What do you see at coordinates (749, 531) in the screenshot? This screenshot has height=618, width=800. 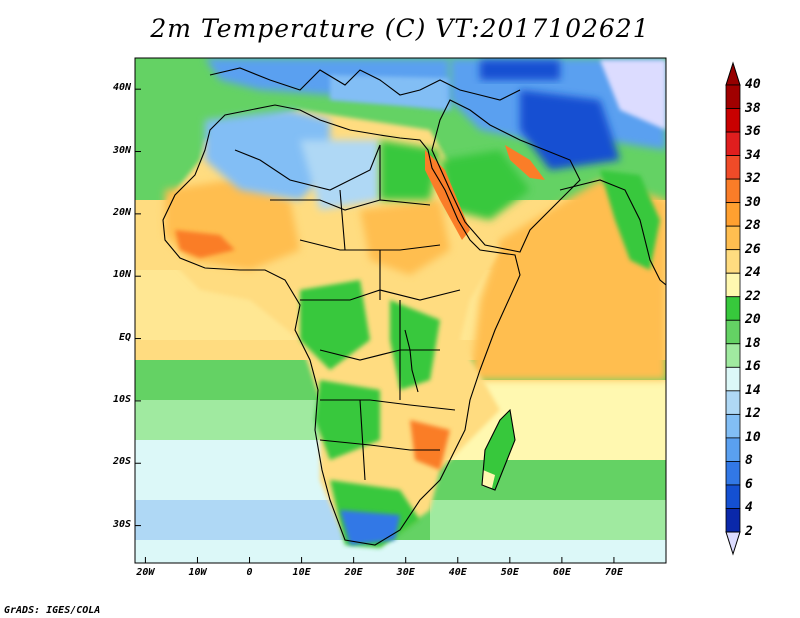 I see `colorbar-label: 2` at bounding box center [749, 531].